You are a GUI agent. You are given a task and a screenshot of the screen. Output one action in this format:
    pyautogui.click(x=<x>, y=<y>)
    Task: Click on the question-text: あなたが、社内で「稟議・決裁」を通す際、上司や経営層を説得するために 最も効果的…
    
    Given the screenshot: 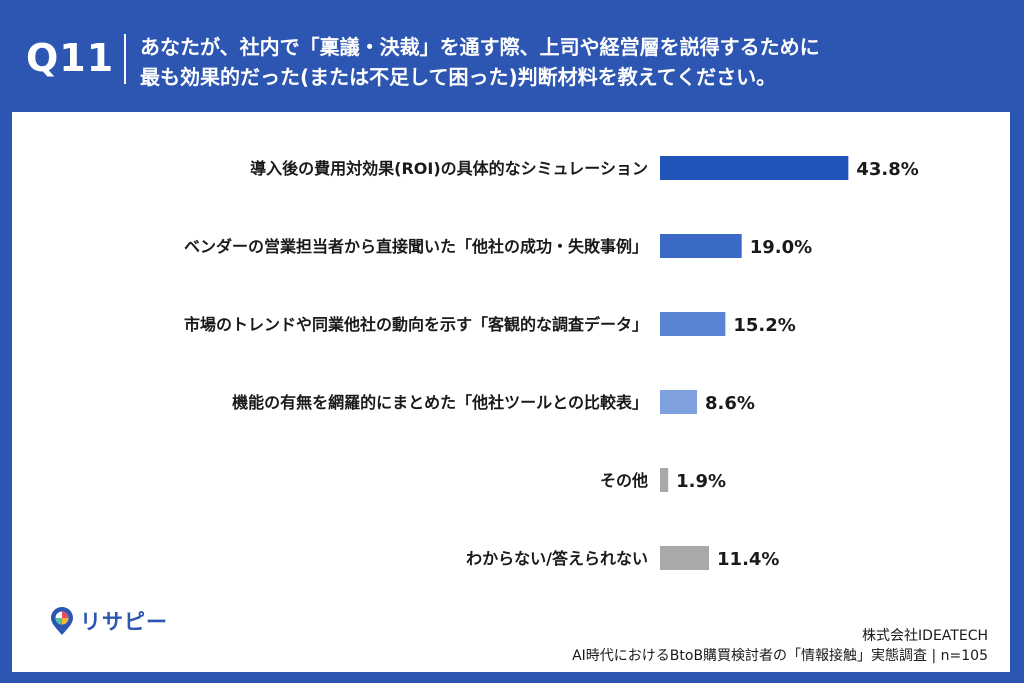 What is the action you would take?
    pyautogui.click(x=570, y=62)
    